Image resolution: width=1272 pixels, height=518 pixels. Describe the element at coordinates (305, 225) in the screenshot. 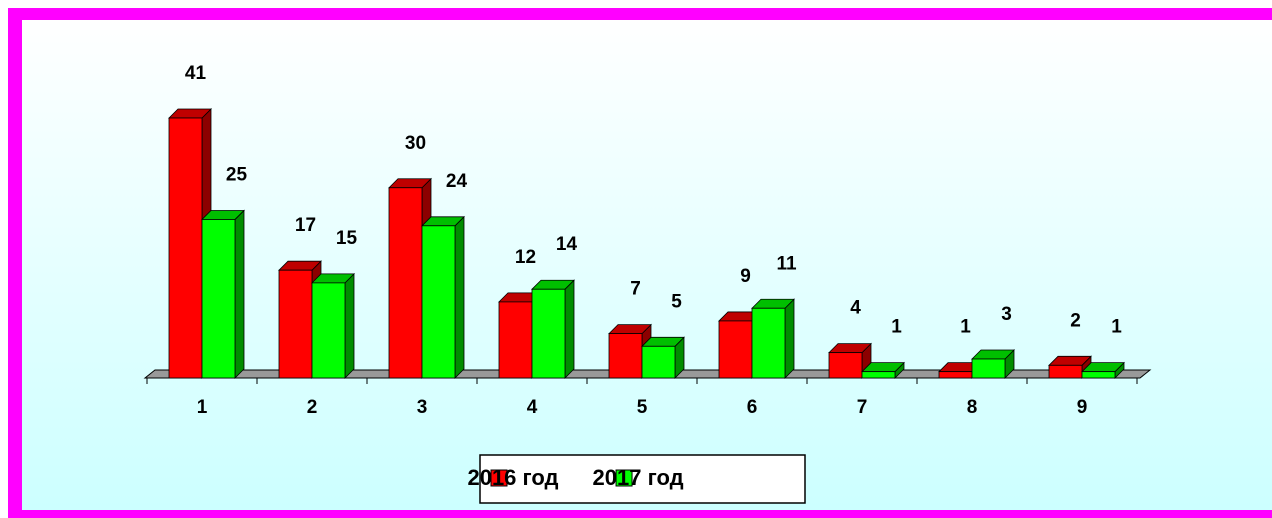

I see `data-label: 17` at that location.